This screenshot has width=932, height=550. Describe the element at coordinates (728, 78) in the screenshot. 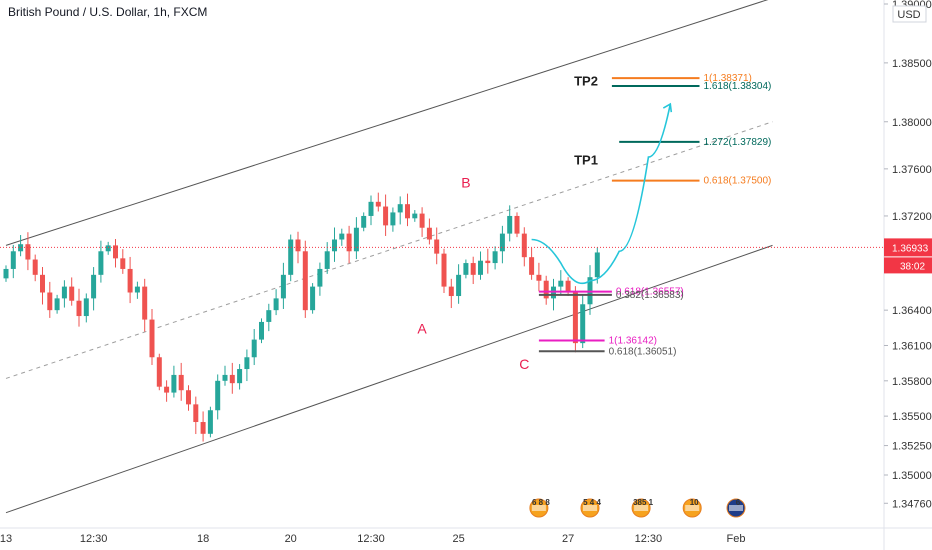

I see `fib-level-label: 1(1.38371)` at that location.